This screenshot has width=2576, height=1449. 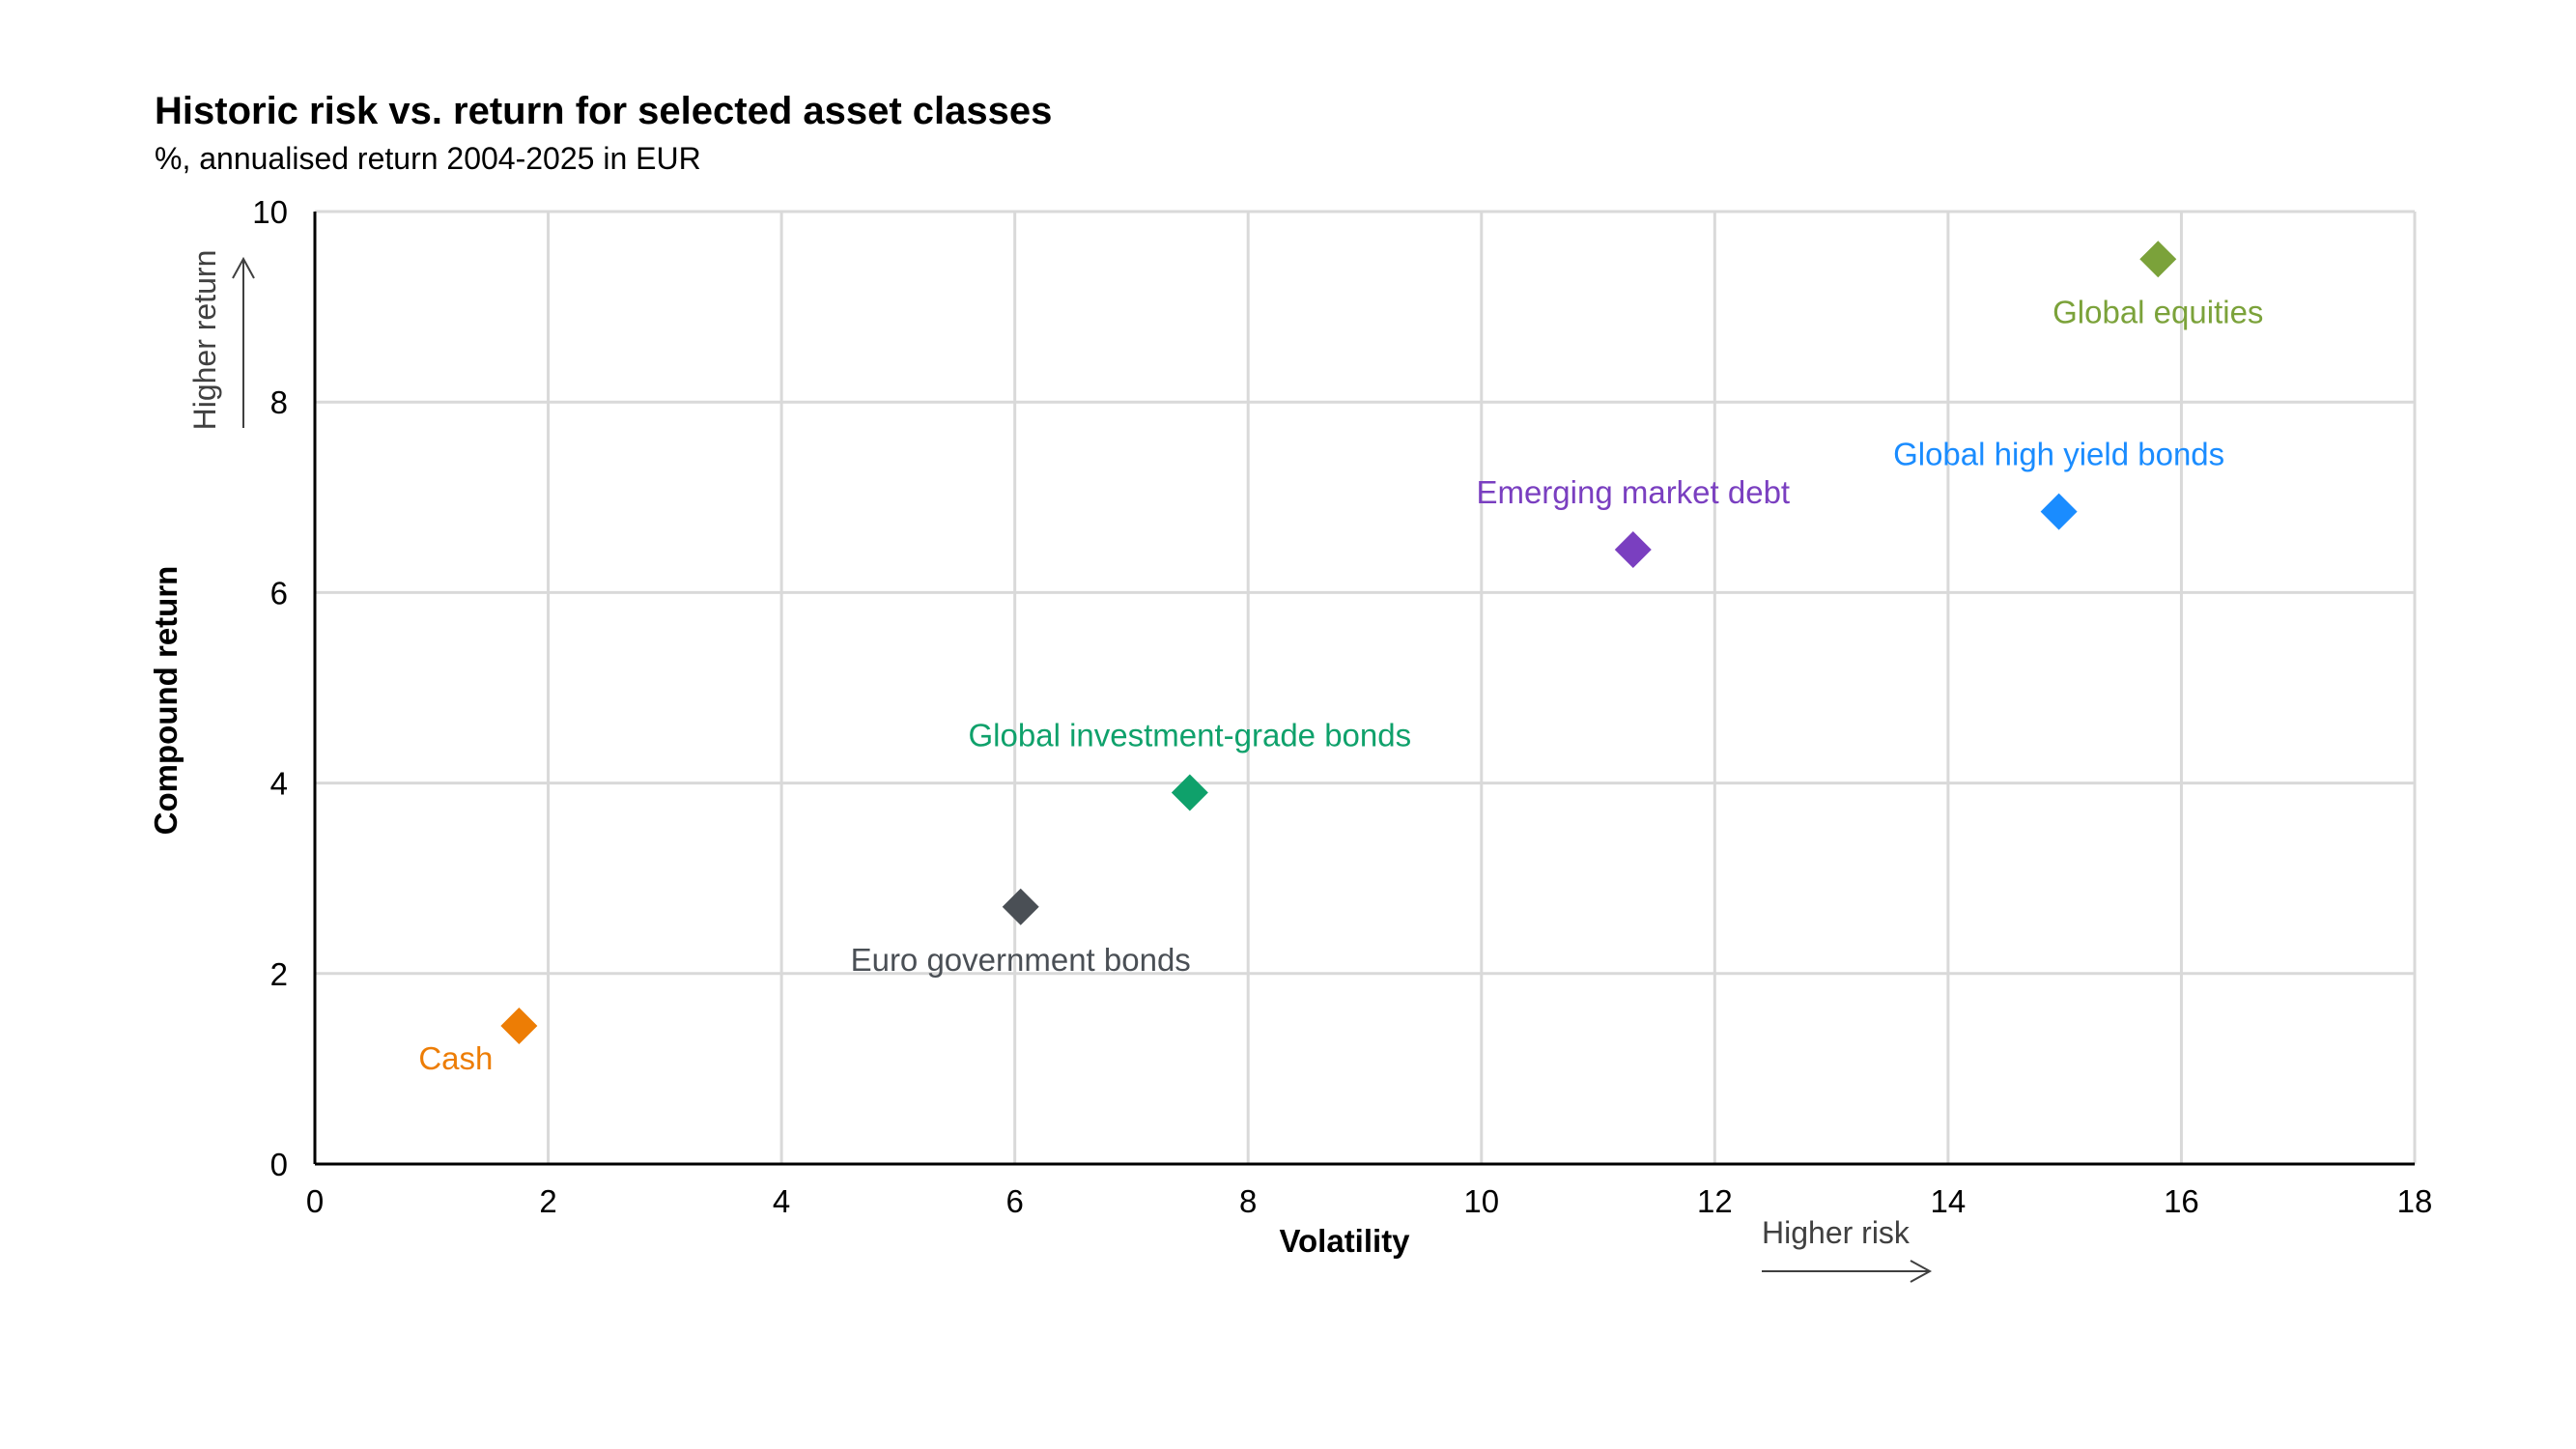 What do you see at coordinates (1481, 1201) in the screenshot?
I see `x-tick-label: 10` at bounding box center [1481, 1201].